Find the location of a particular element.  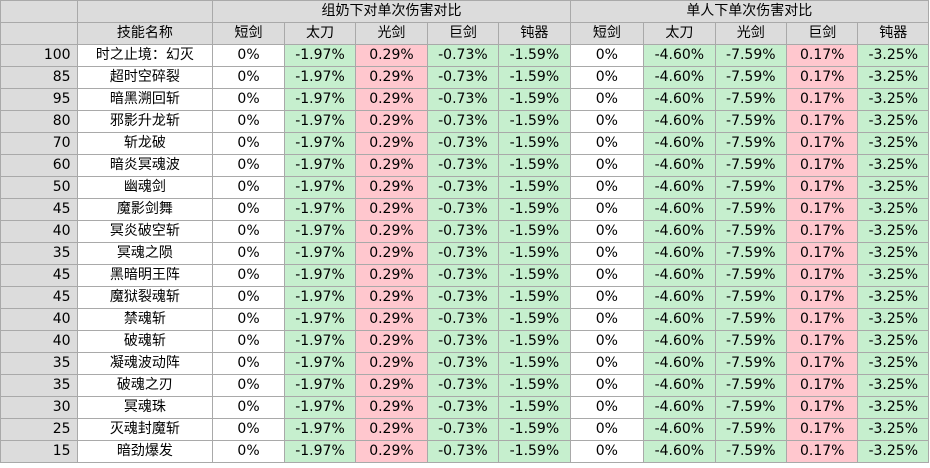

skill-name-cell: 幽魂剑 is located at coordinates (145, 187).